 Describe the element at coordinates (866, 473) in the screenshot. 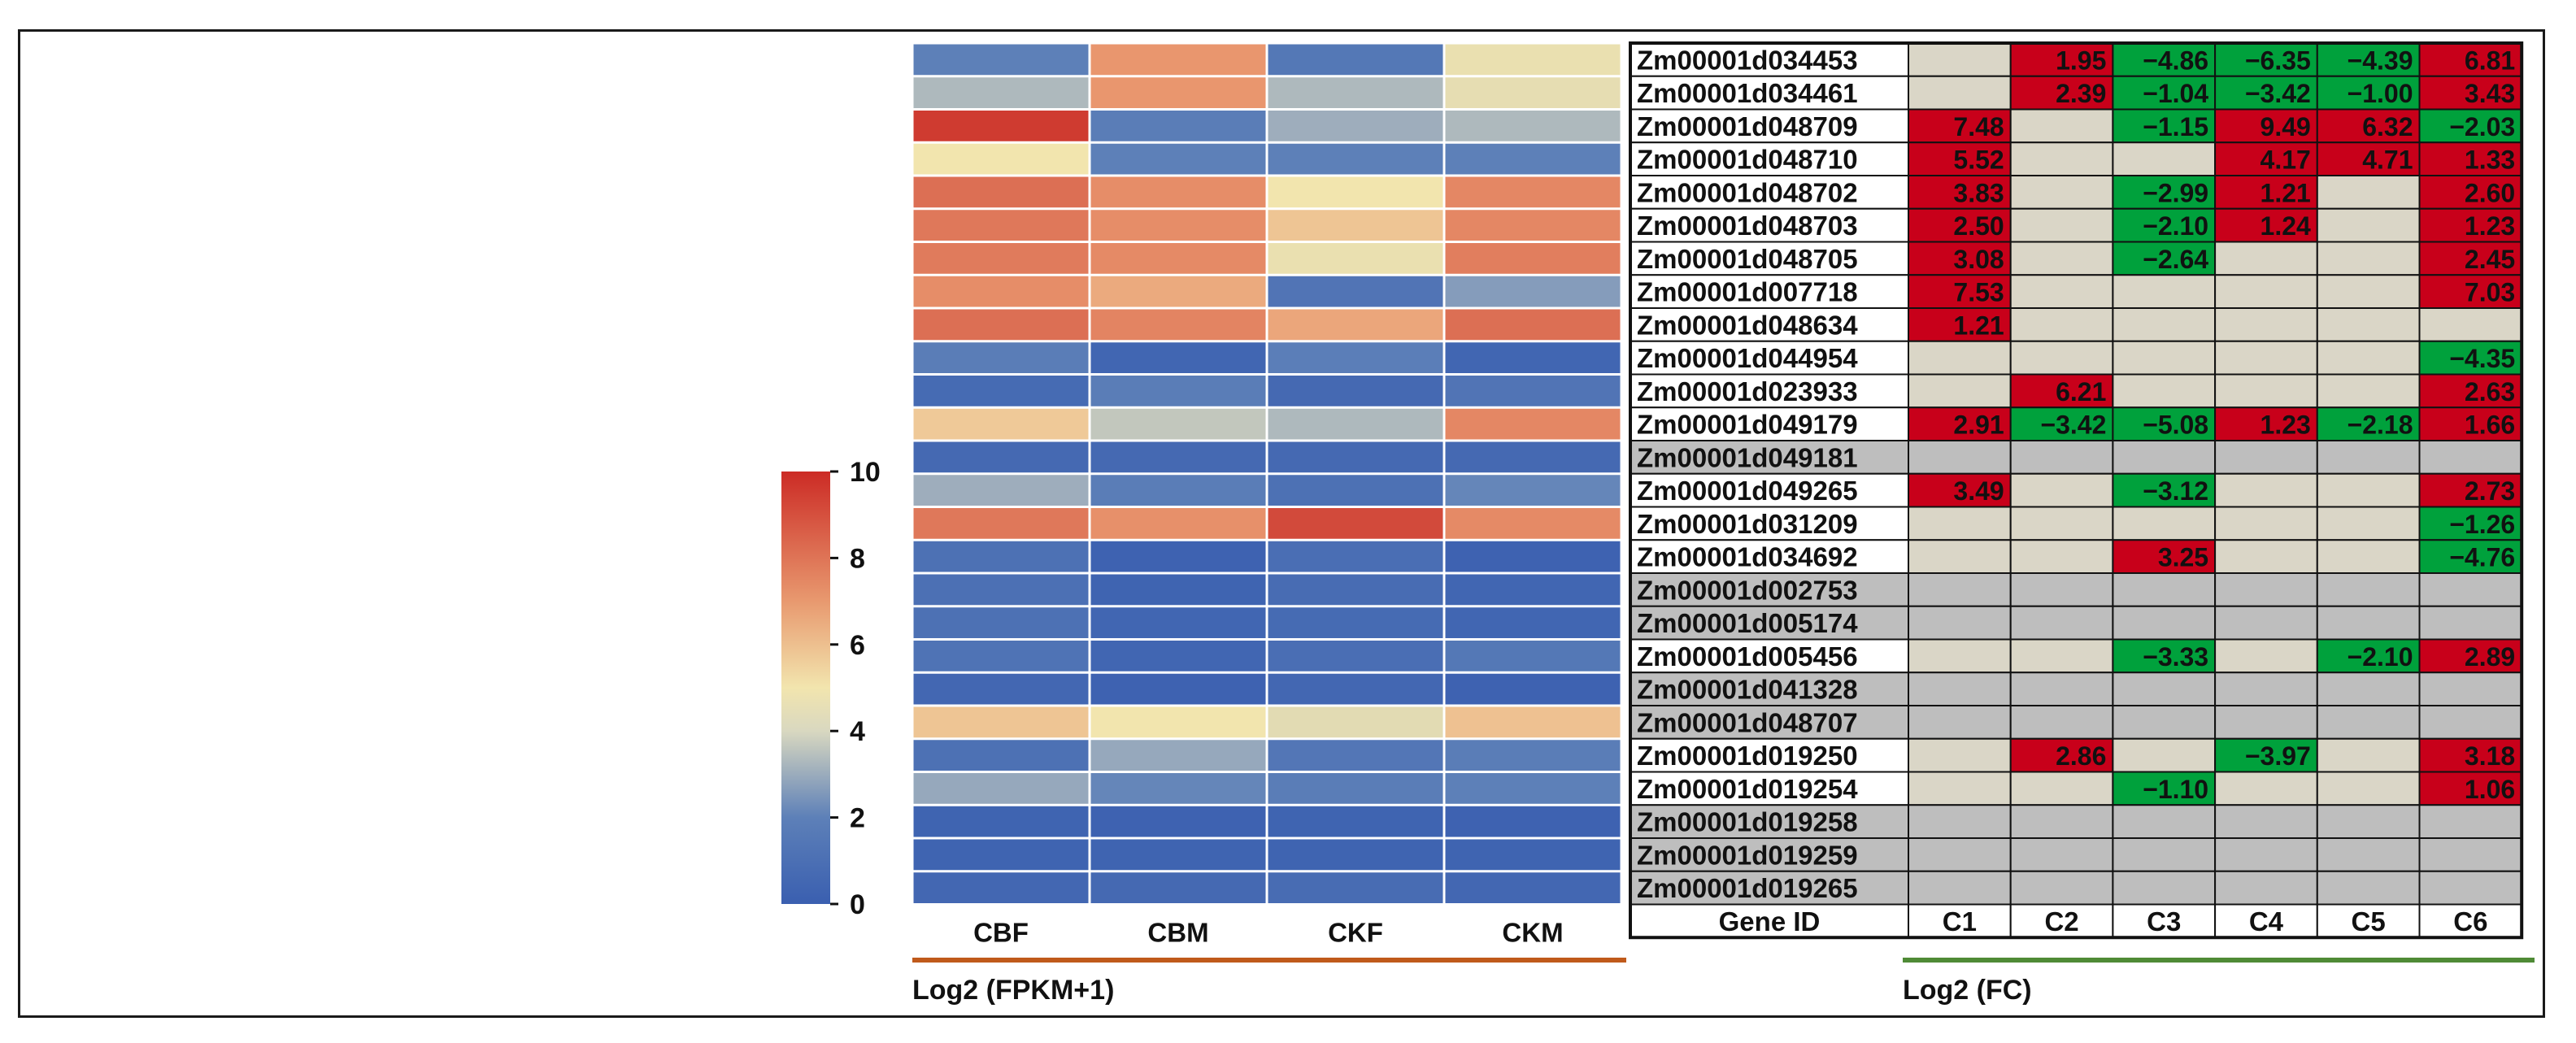

I see `colorbar-tick-label: 10` at that location.